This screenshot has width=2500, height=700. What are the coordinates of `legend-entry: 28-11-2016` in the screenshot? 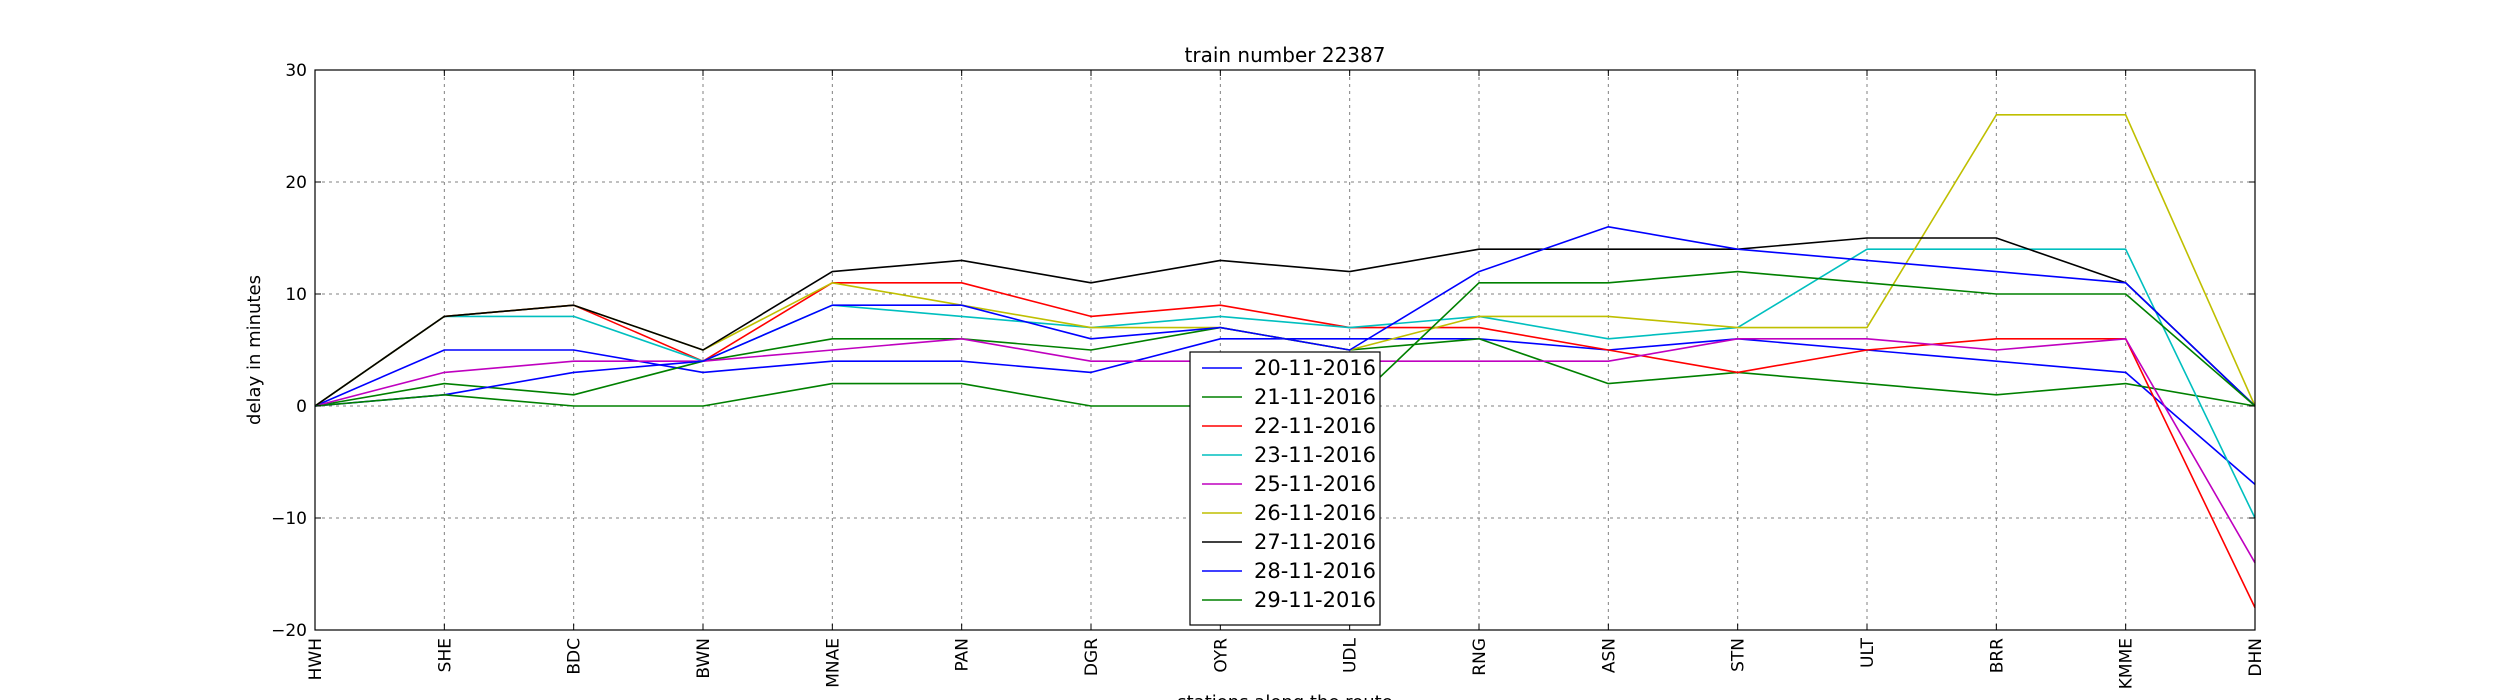 It's located at (1315, 571).